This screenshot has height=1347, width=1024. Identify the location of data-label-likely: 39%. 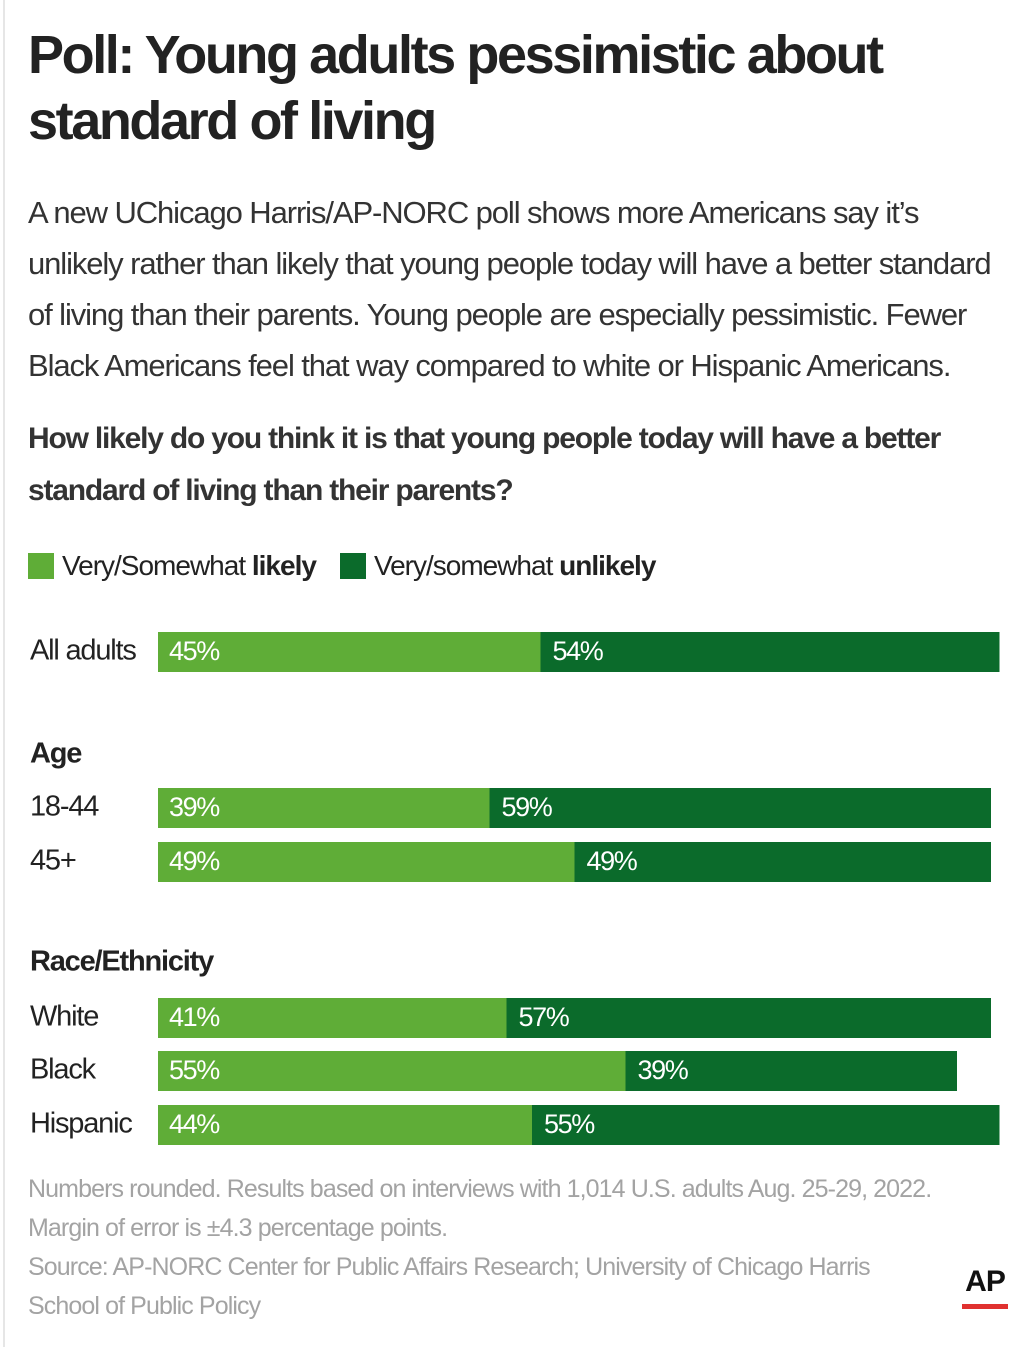
(194, 807).